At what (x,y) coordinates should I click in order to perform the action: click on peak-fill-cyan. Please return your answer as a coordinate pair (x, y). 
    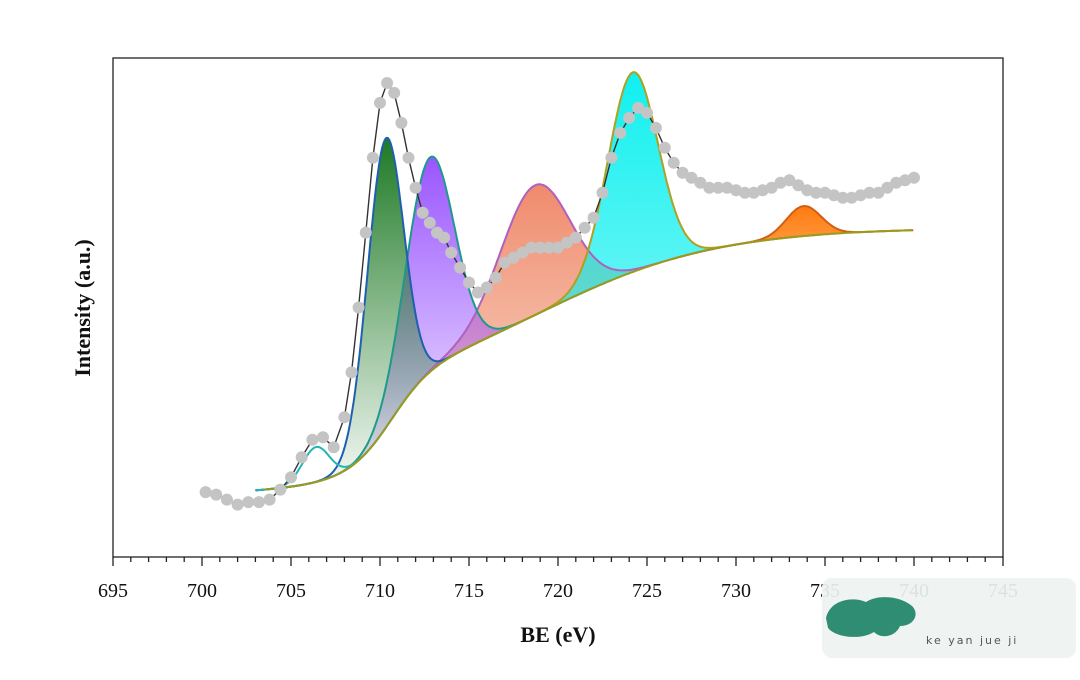
    Looking at the image, I should click on (632, 216).